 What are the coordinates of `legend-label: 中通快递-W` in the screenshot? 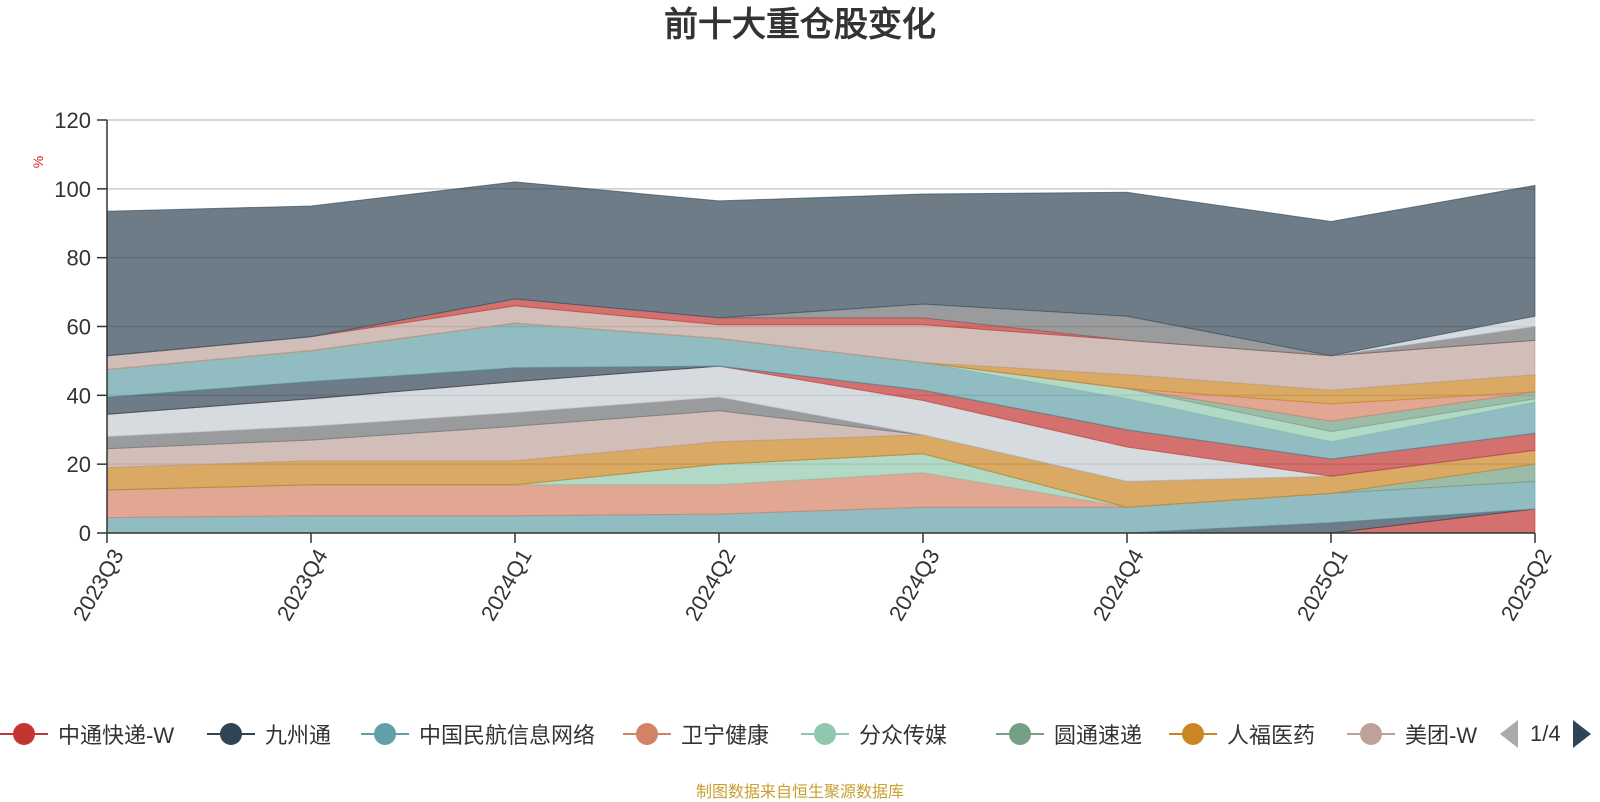 It's located at (116, 735).